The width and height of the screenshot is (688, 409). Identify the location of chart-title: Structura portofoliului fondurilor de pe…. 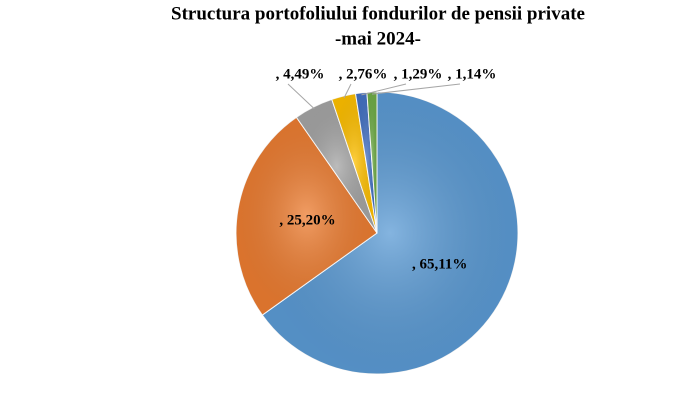
(378, 13).